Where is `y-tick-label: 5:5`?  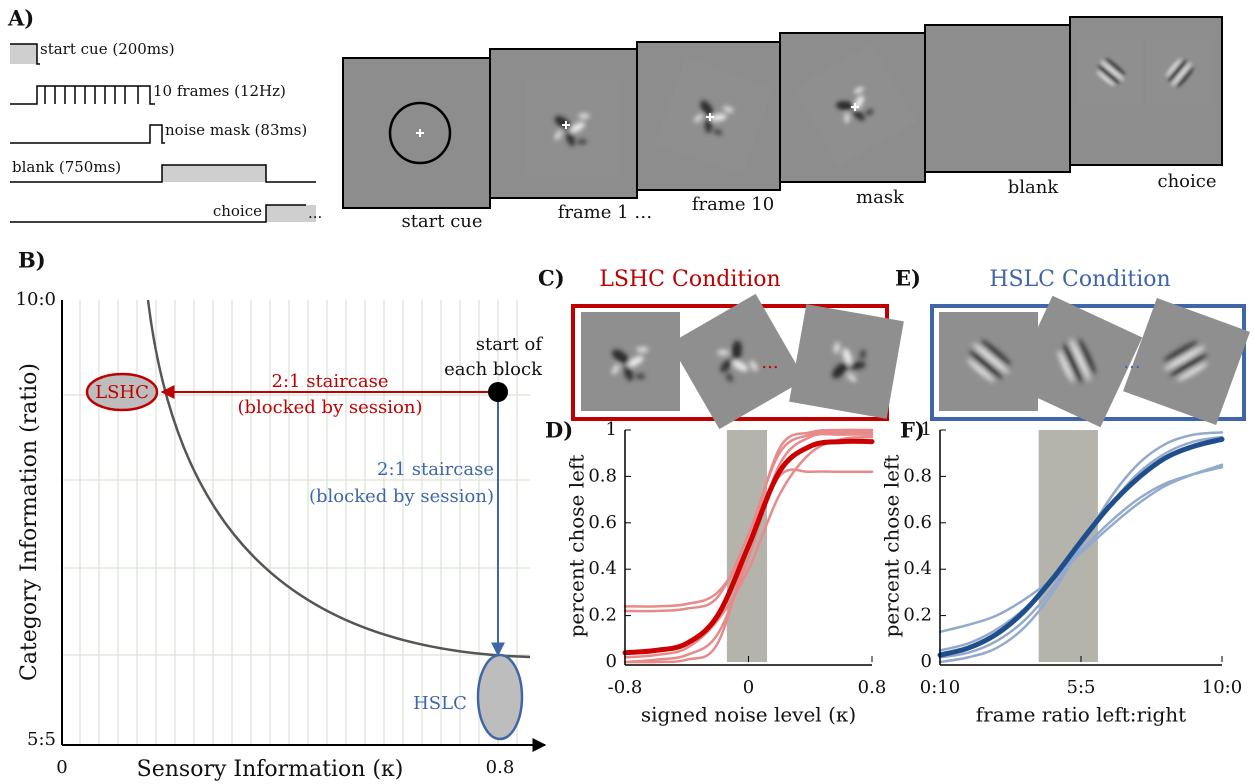 y-tick-label: 5:5 is located at coordinates (41, 739).